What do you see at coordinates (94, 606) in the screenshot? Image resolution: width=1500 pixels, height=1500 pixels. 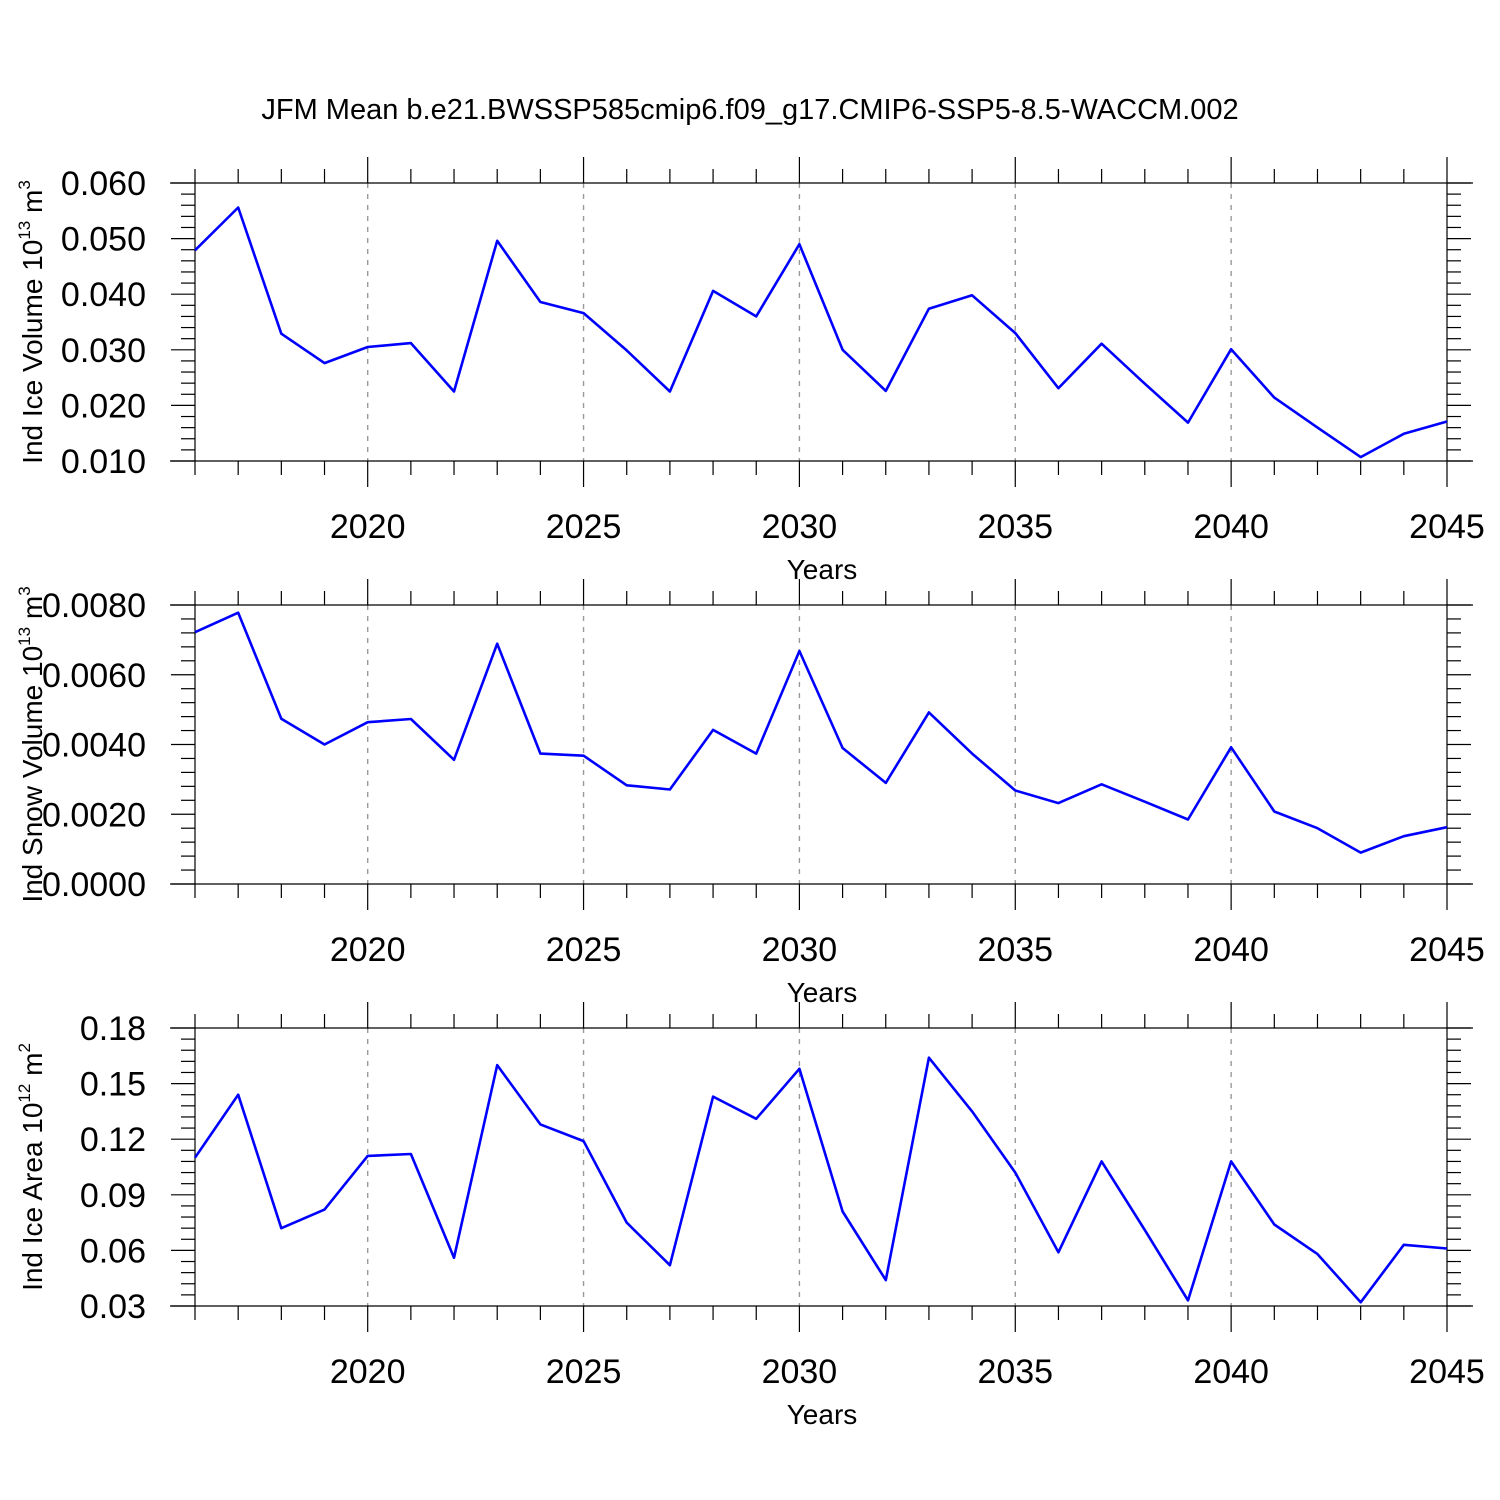 I see `y-tick-label: 0.0080` at bounding box center [94, 606].